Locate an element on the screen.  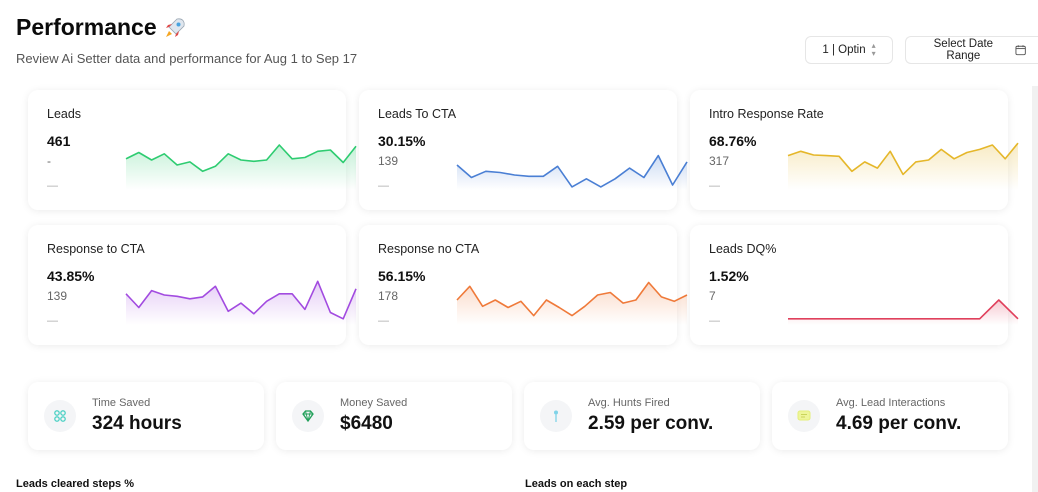
page-title-text: Performance is located at coordinates (86, 27).